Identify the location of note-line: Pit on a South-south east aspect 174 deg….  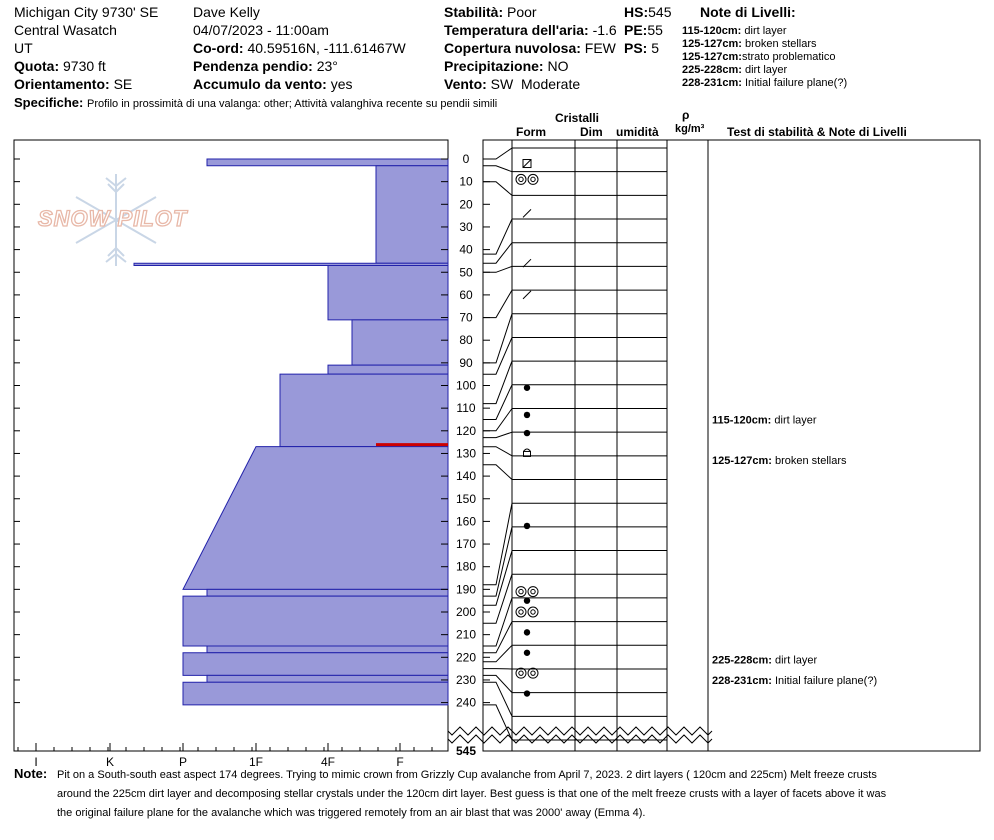
(467, 775).